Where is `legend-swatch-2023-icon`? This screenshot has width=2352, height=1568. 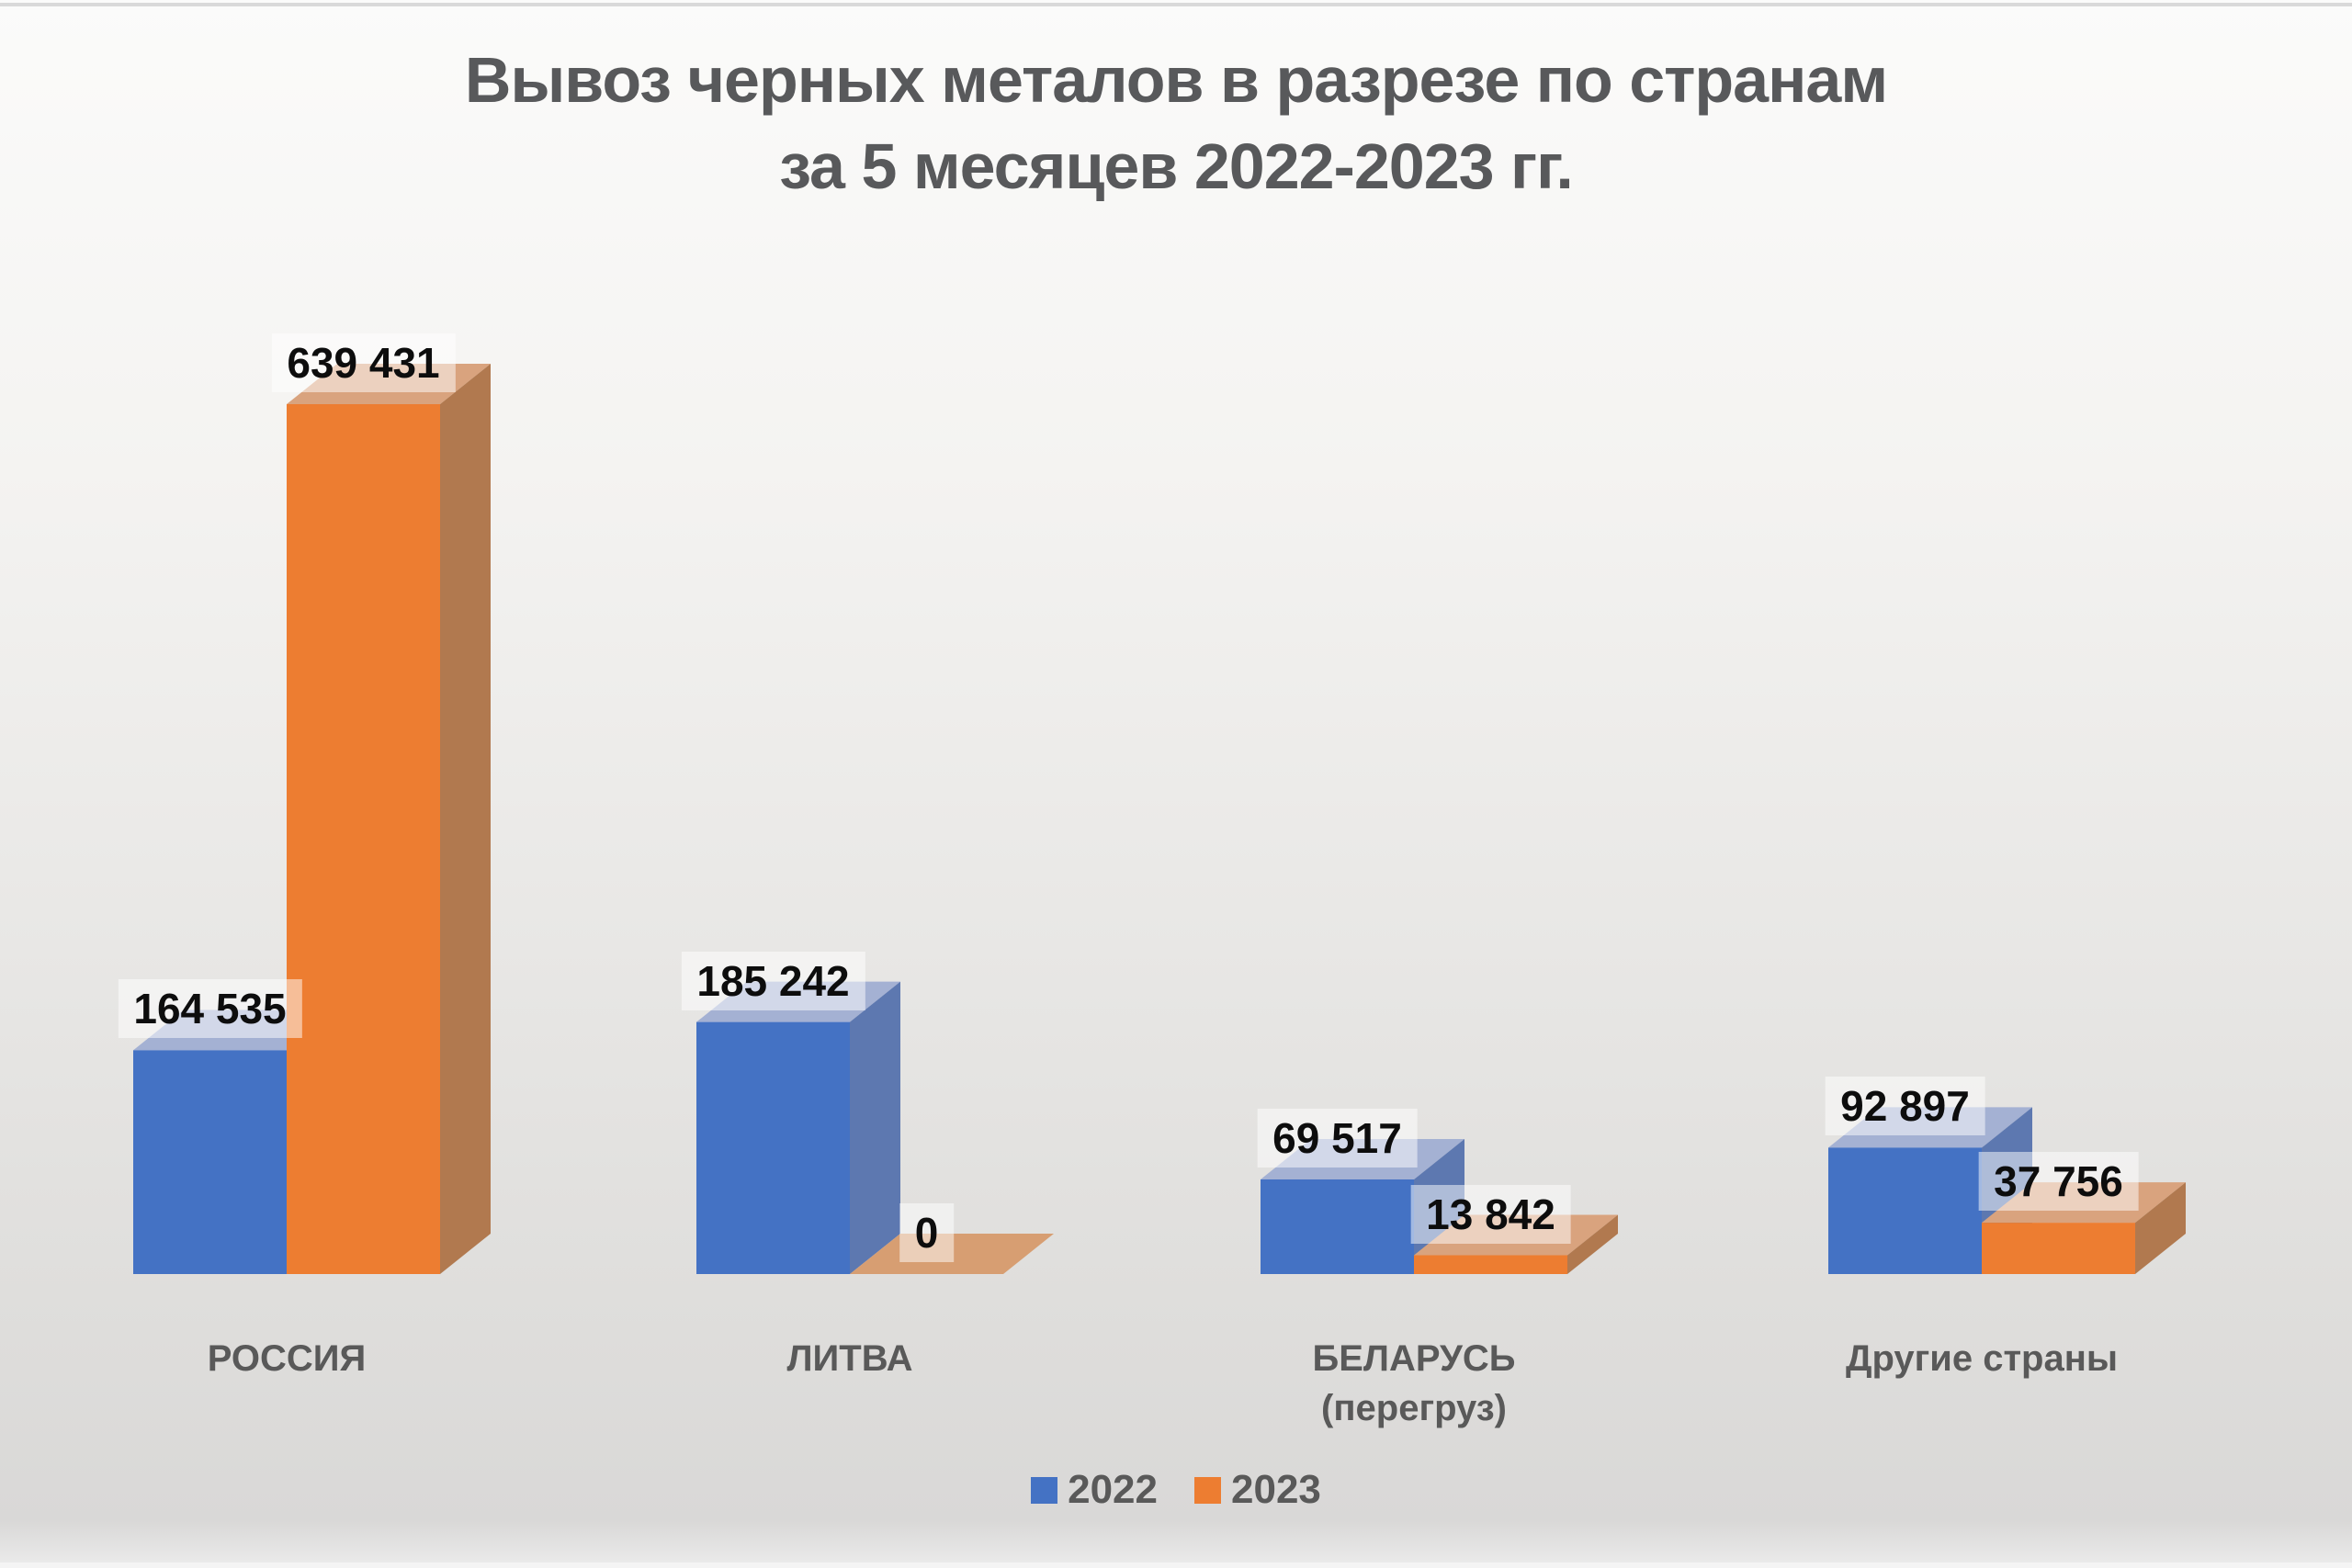
legend-swatch-2023-icon is located at coordinates (1207, 1490).